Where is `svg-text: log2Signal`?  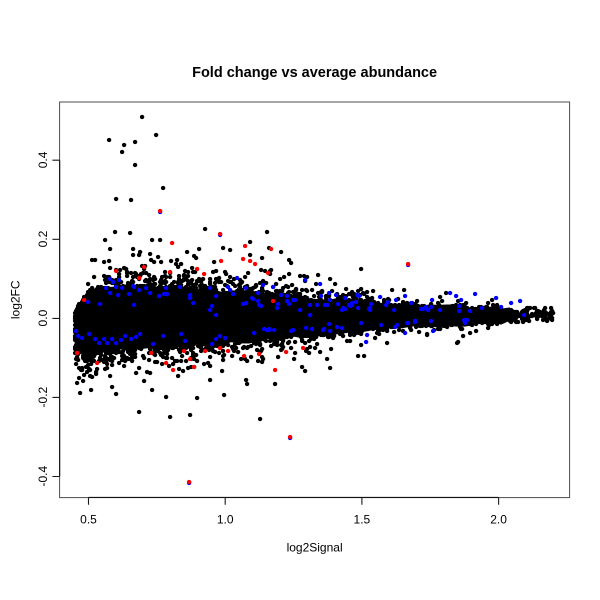
svg-text: log2Signal is located at coordinates (315, 548).